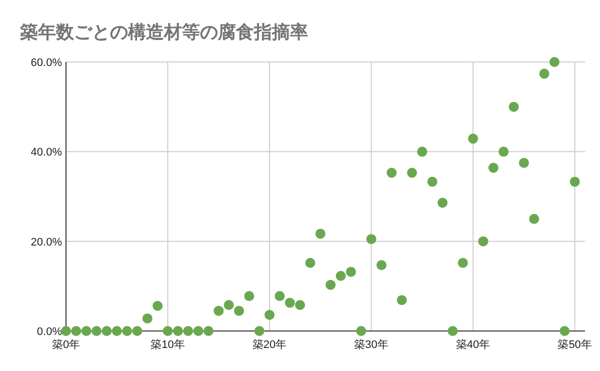 Image resolution: width=600 pixels, height=371 pixels. I want to click on x-tick-label: 築40年, so click(473, 345).